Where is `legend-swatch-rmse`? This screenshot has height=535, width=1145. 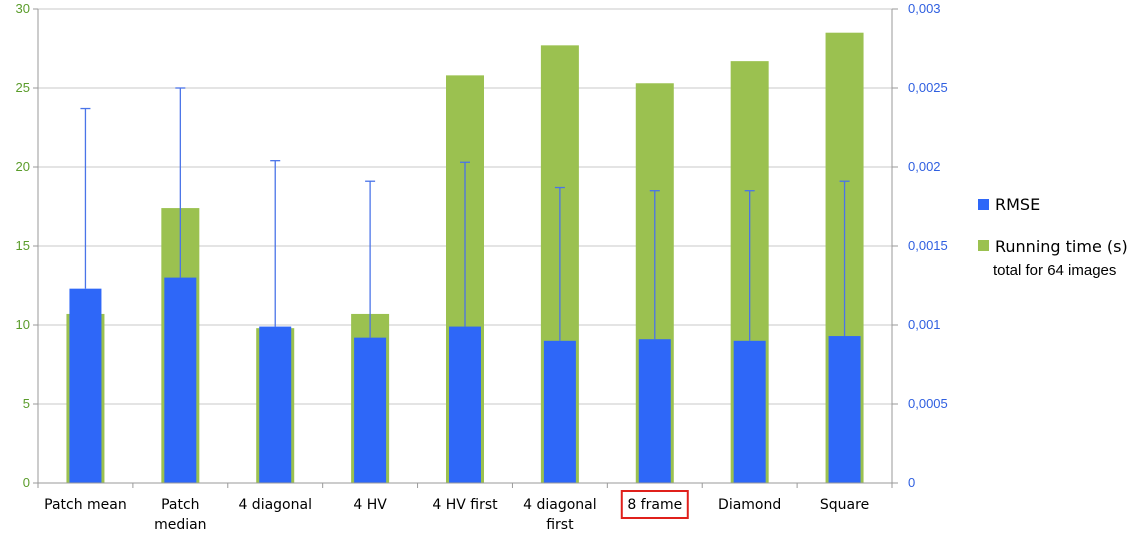
legend-swatch-rmse is located at coordinates (983, 204).